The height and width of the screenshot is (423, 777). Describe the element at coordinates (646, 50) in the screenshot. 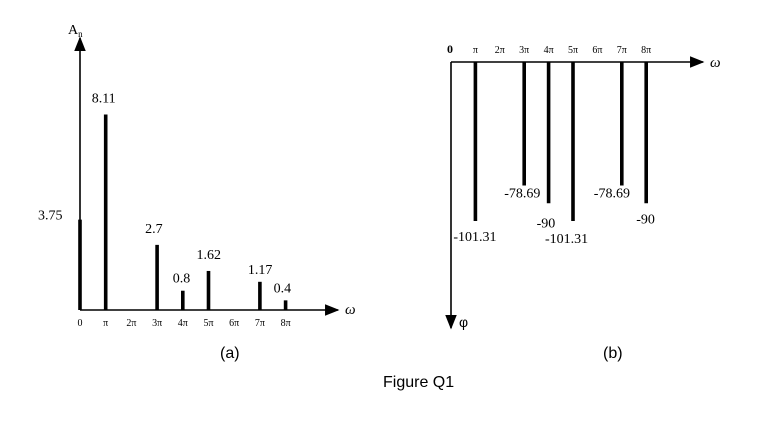

I see `phase-x-tick-label: 8π` at that location.